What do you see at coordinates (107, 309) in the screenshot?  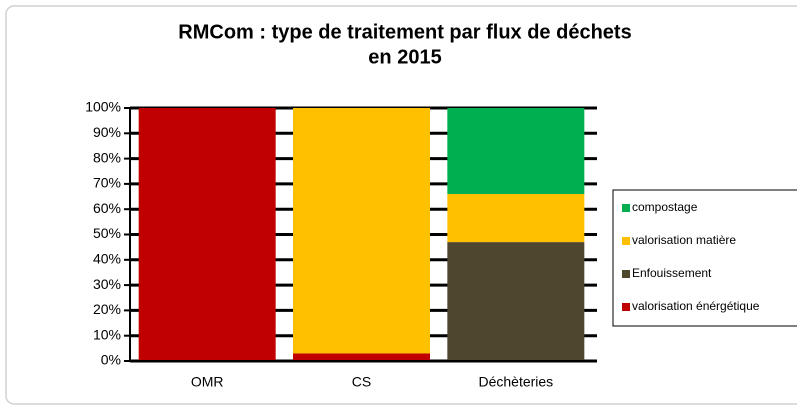 I see `y-tick-label: 20%` at bounding box center [107, 309].